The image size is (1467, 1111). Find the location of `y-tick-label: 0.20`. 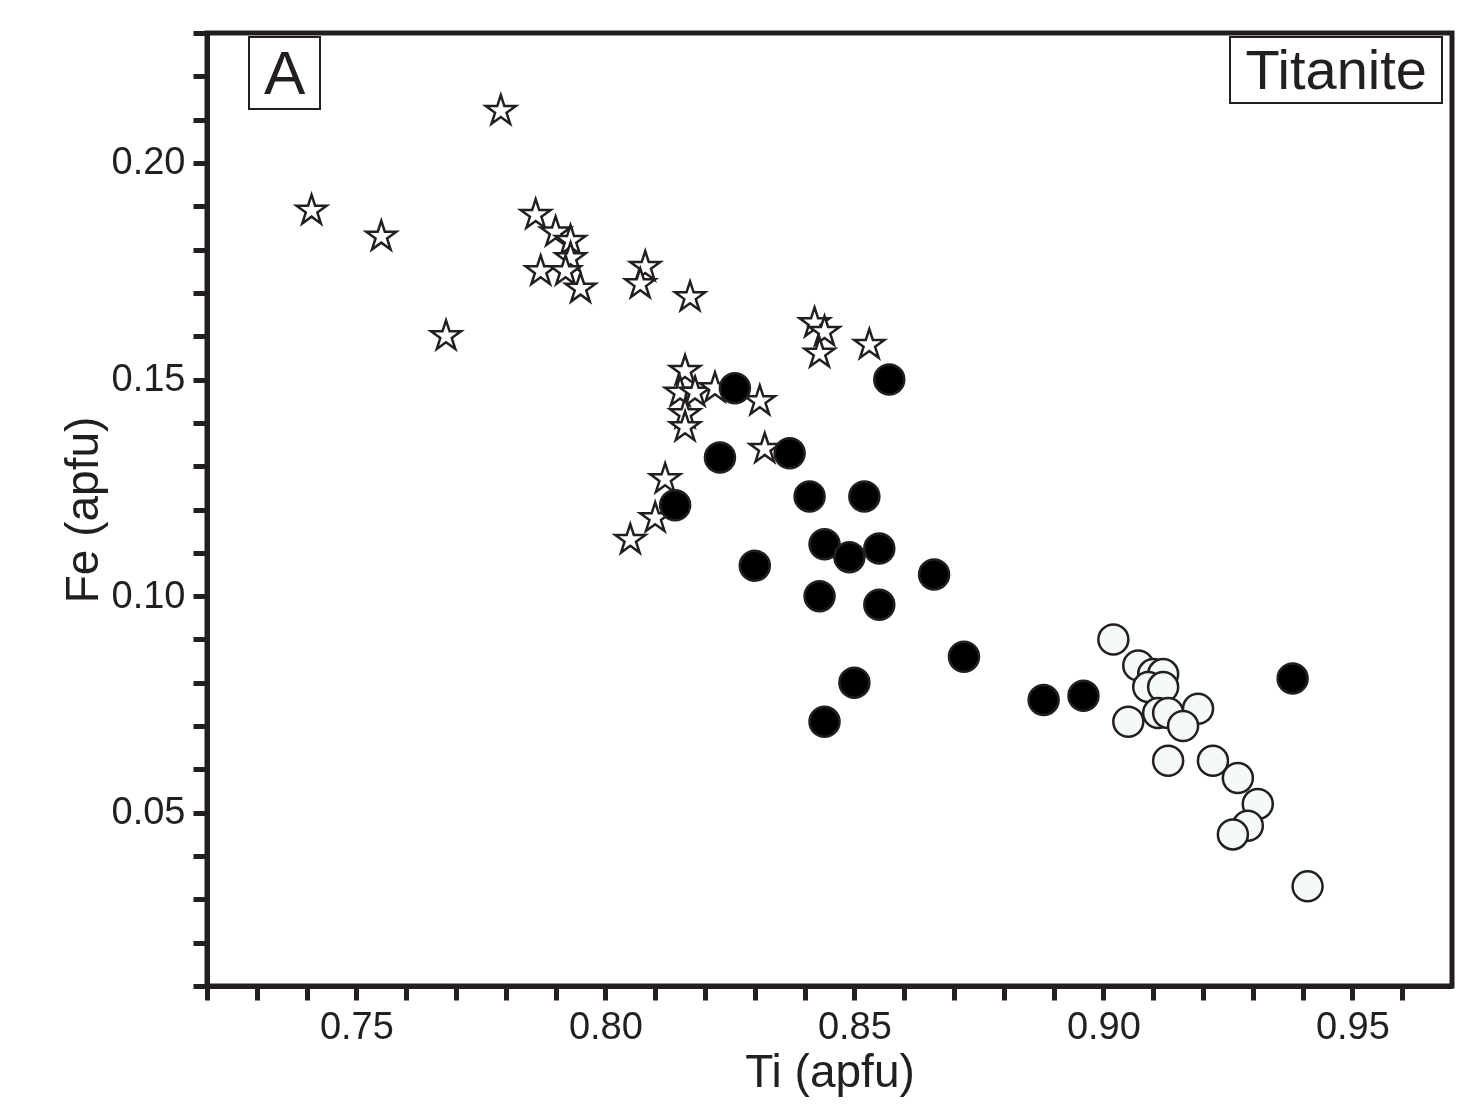

y-tick-label: 0.20 is located at coordinates (148, 161).